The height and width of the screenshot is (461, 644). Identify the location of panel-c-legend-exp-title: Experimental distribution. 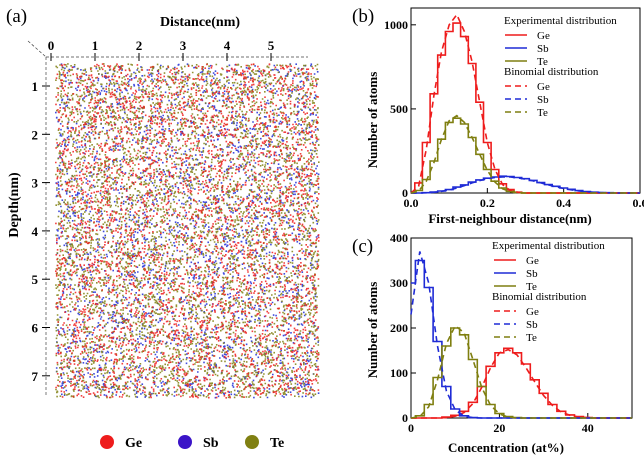
(548, 246).